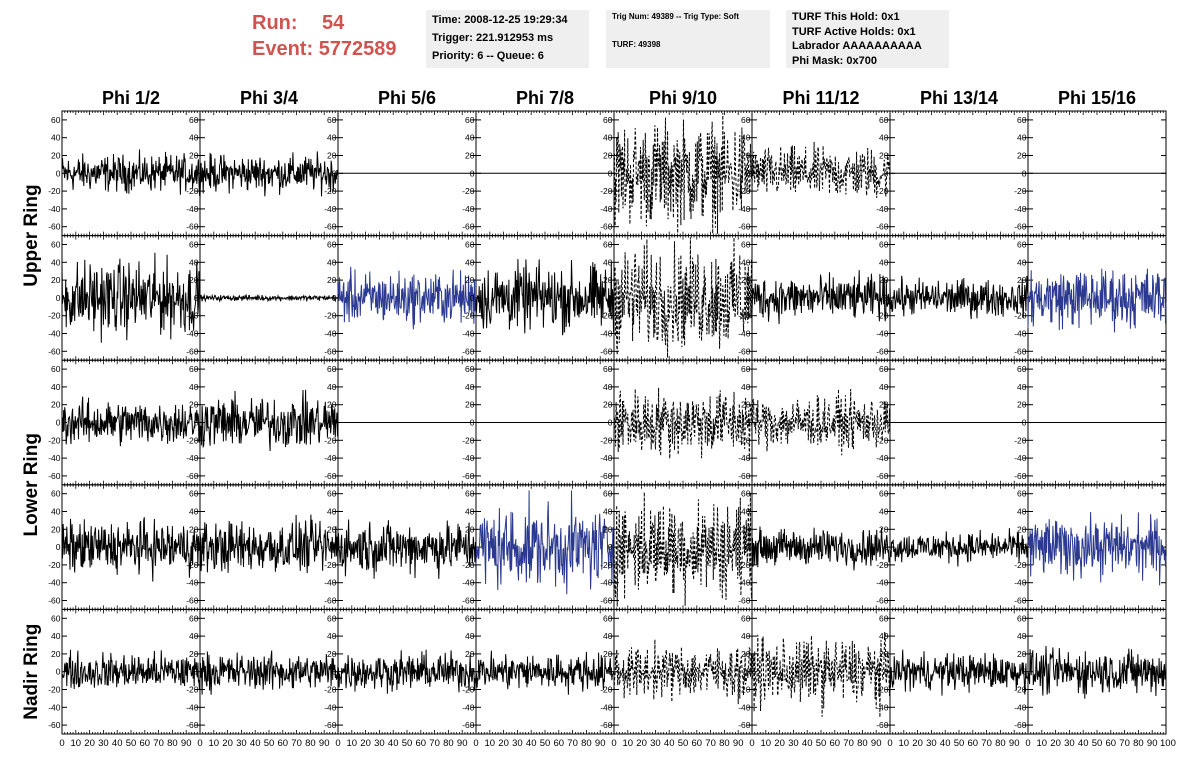 This screenshot has width=1196, height=772. I want to click on column-title: Phi 11/12, so click(820, 98).